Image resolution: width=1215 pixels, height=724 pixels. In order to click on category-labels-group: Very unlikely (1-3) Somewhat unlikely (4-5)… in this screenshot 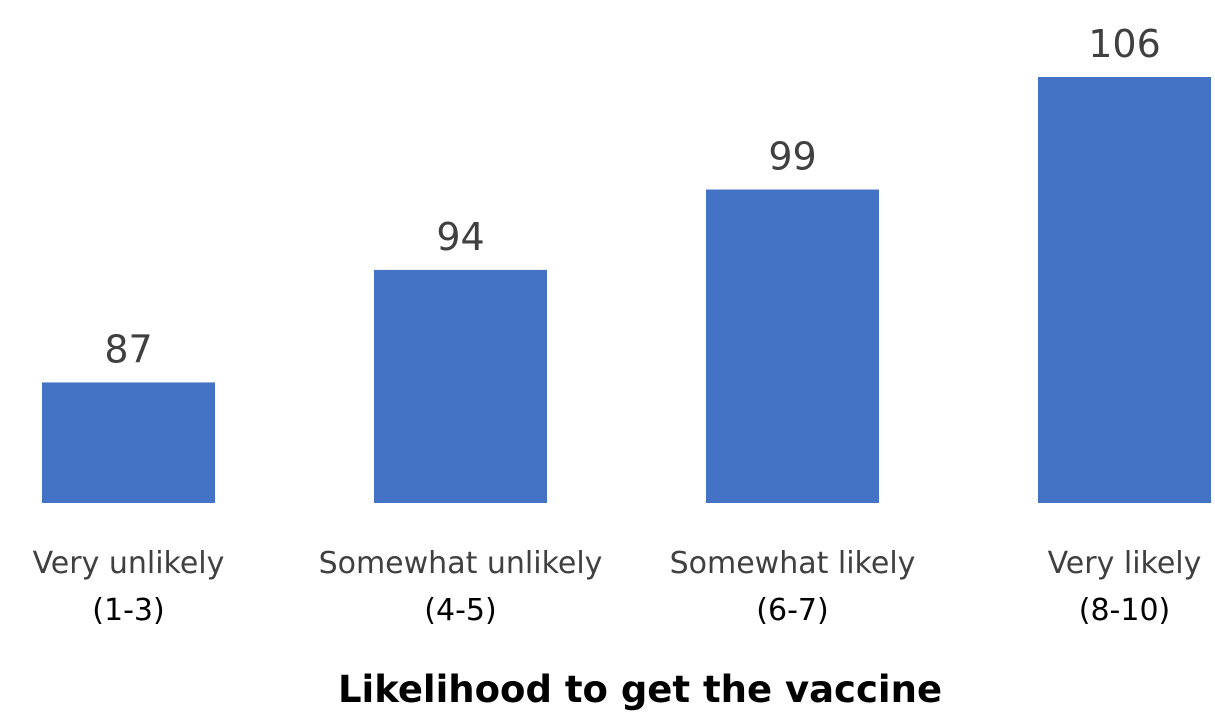, I will do `click(617, 587)`.